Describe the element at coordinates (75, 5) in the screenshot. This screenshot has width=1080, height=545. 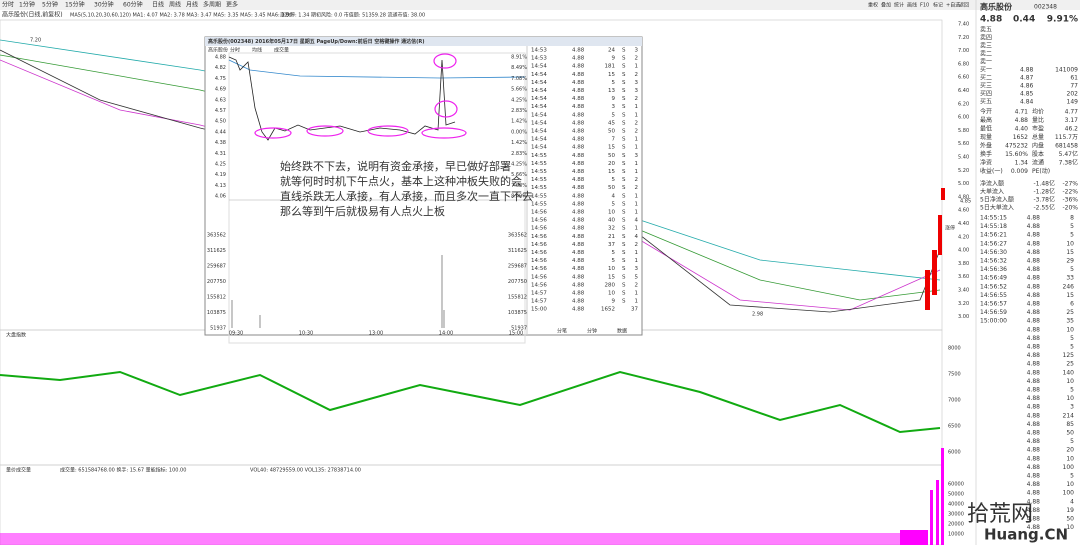
I see `toolbar-tab: 15分钟` at that location.